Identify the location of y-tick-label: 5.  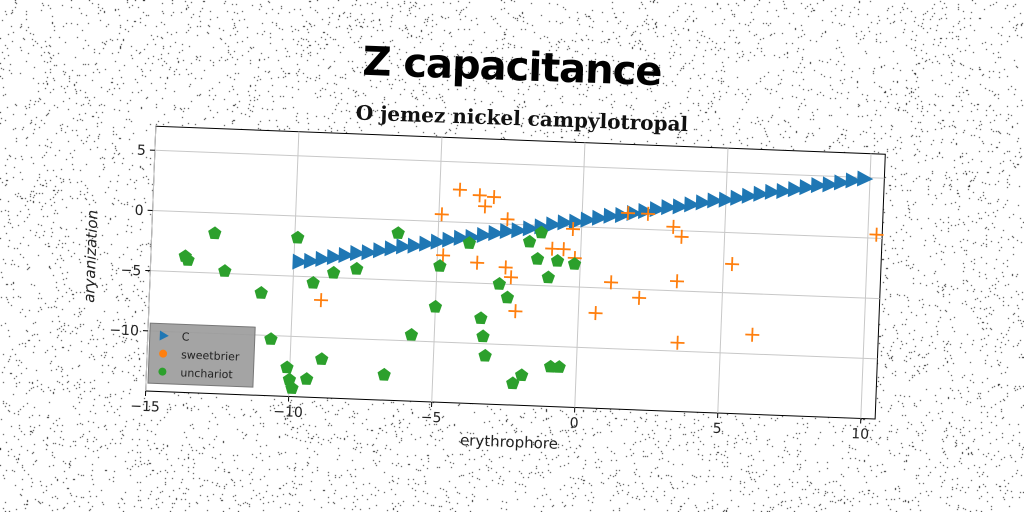
(142, 151).